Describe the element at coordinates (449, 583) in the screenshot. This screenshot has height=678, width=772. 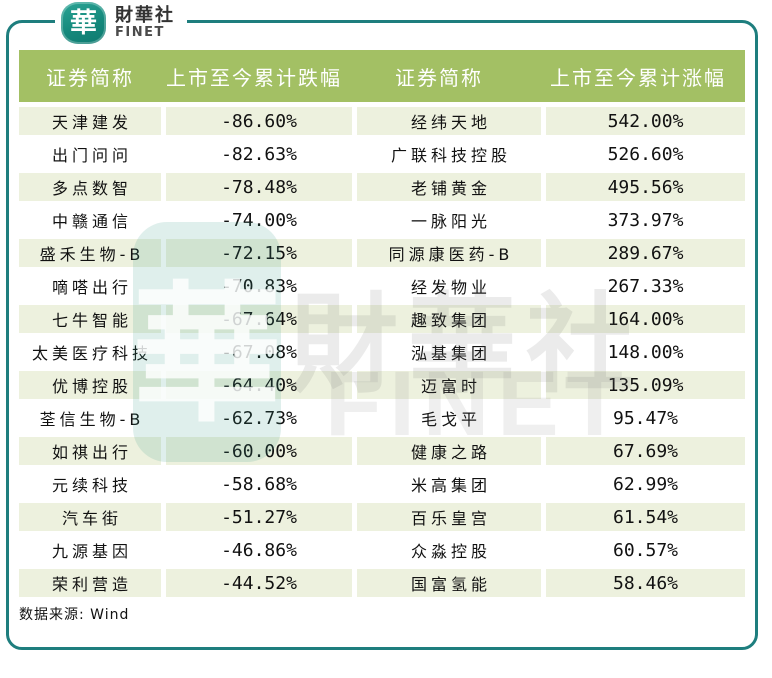
I see `gainer-name-cell: 国富氢能` at that location.